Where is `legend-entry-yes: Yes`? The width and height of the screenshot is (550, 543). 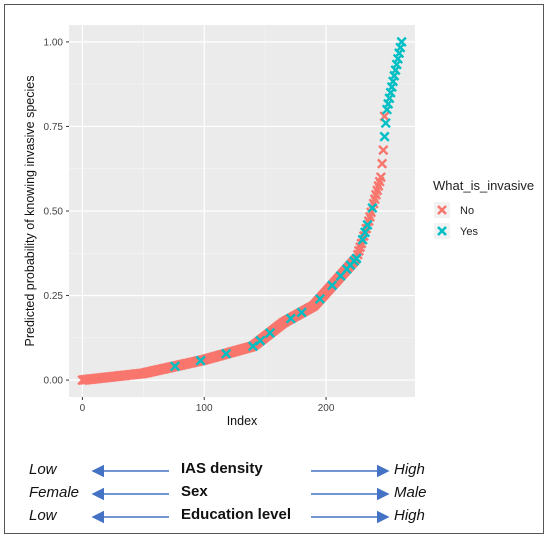 legend-entry-yes: Yes is located at coordinates (456, 231).